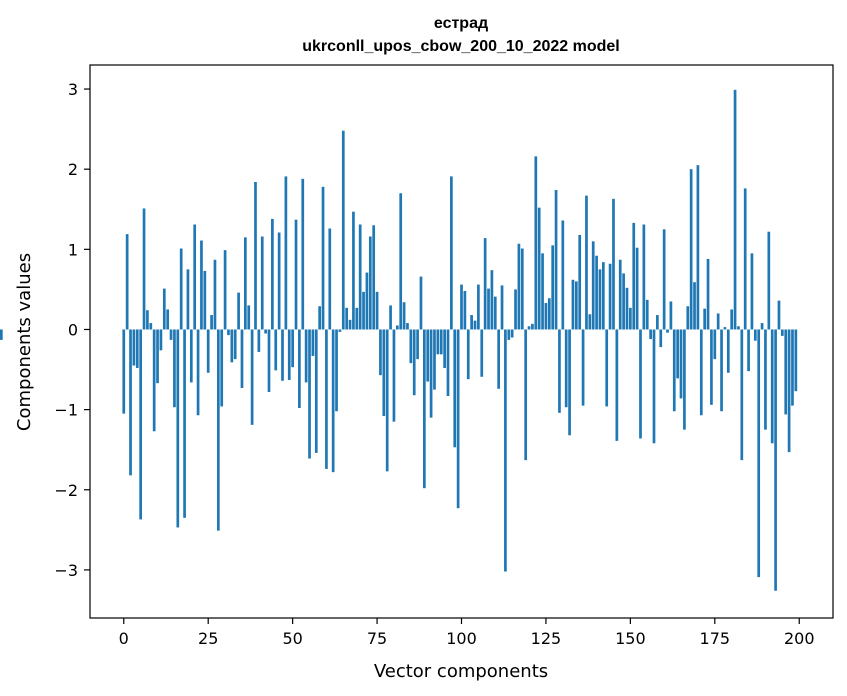  What do you see at coordinates (73, 249) in the screenshot?
I see `y-tick-label: 1` at bounding box center [73, 249].